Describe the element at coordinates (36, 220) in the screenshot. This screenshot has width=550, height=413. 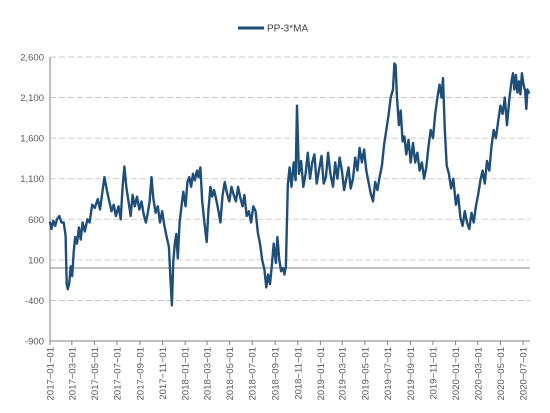
I see `y-tick-label: 600` at that location.